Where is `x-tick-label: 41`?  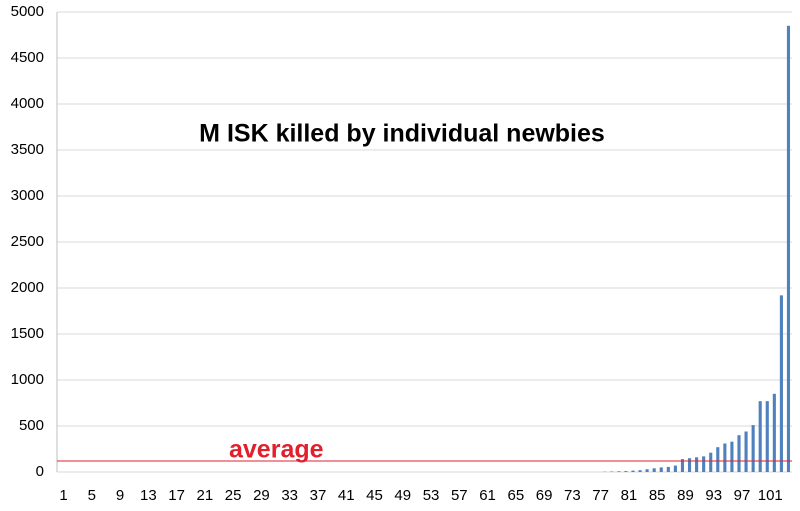 x-tick-label: 41 is located at coordinates (346, 495).